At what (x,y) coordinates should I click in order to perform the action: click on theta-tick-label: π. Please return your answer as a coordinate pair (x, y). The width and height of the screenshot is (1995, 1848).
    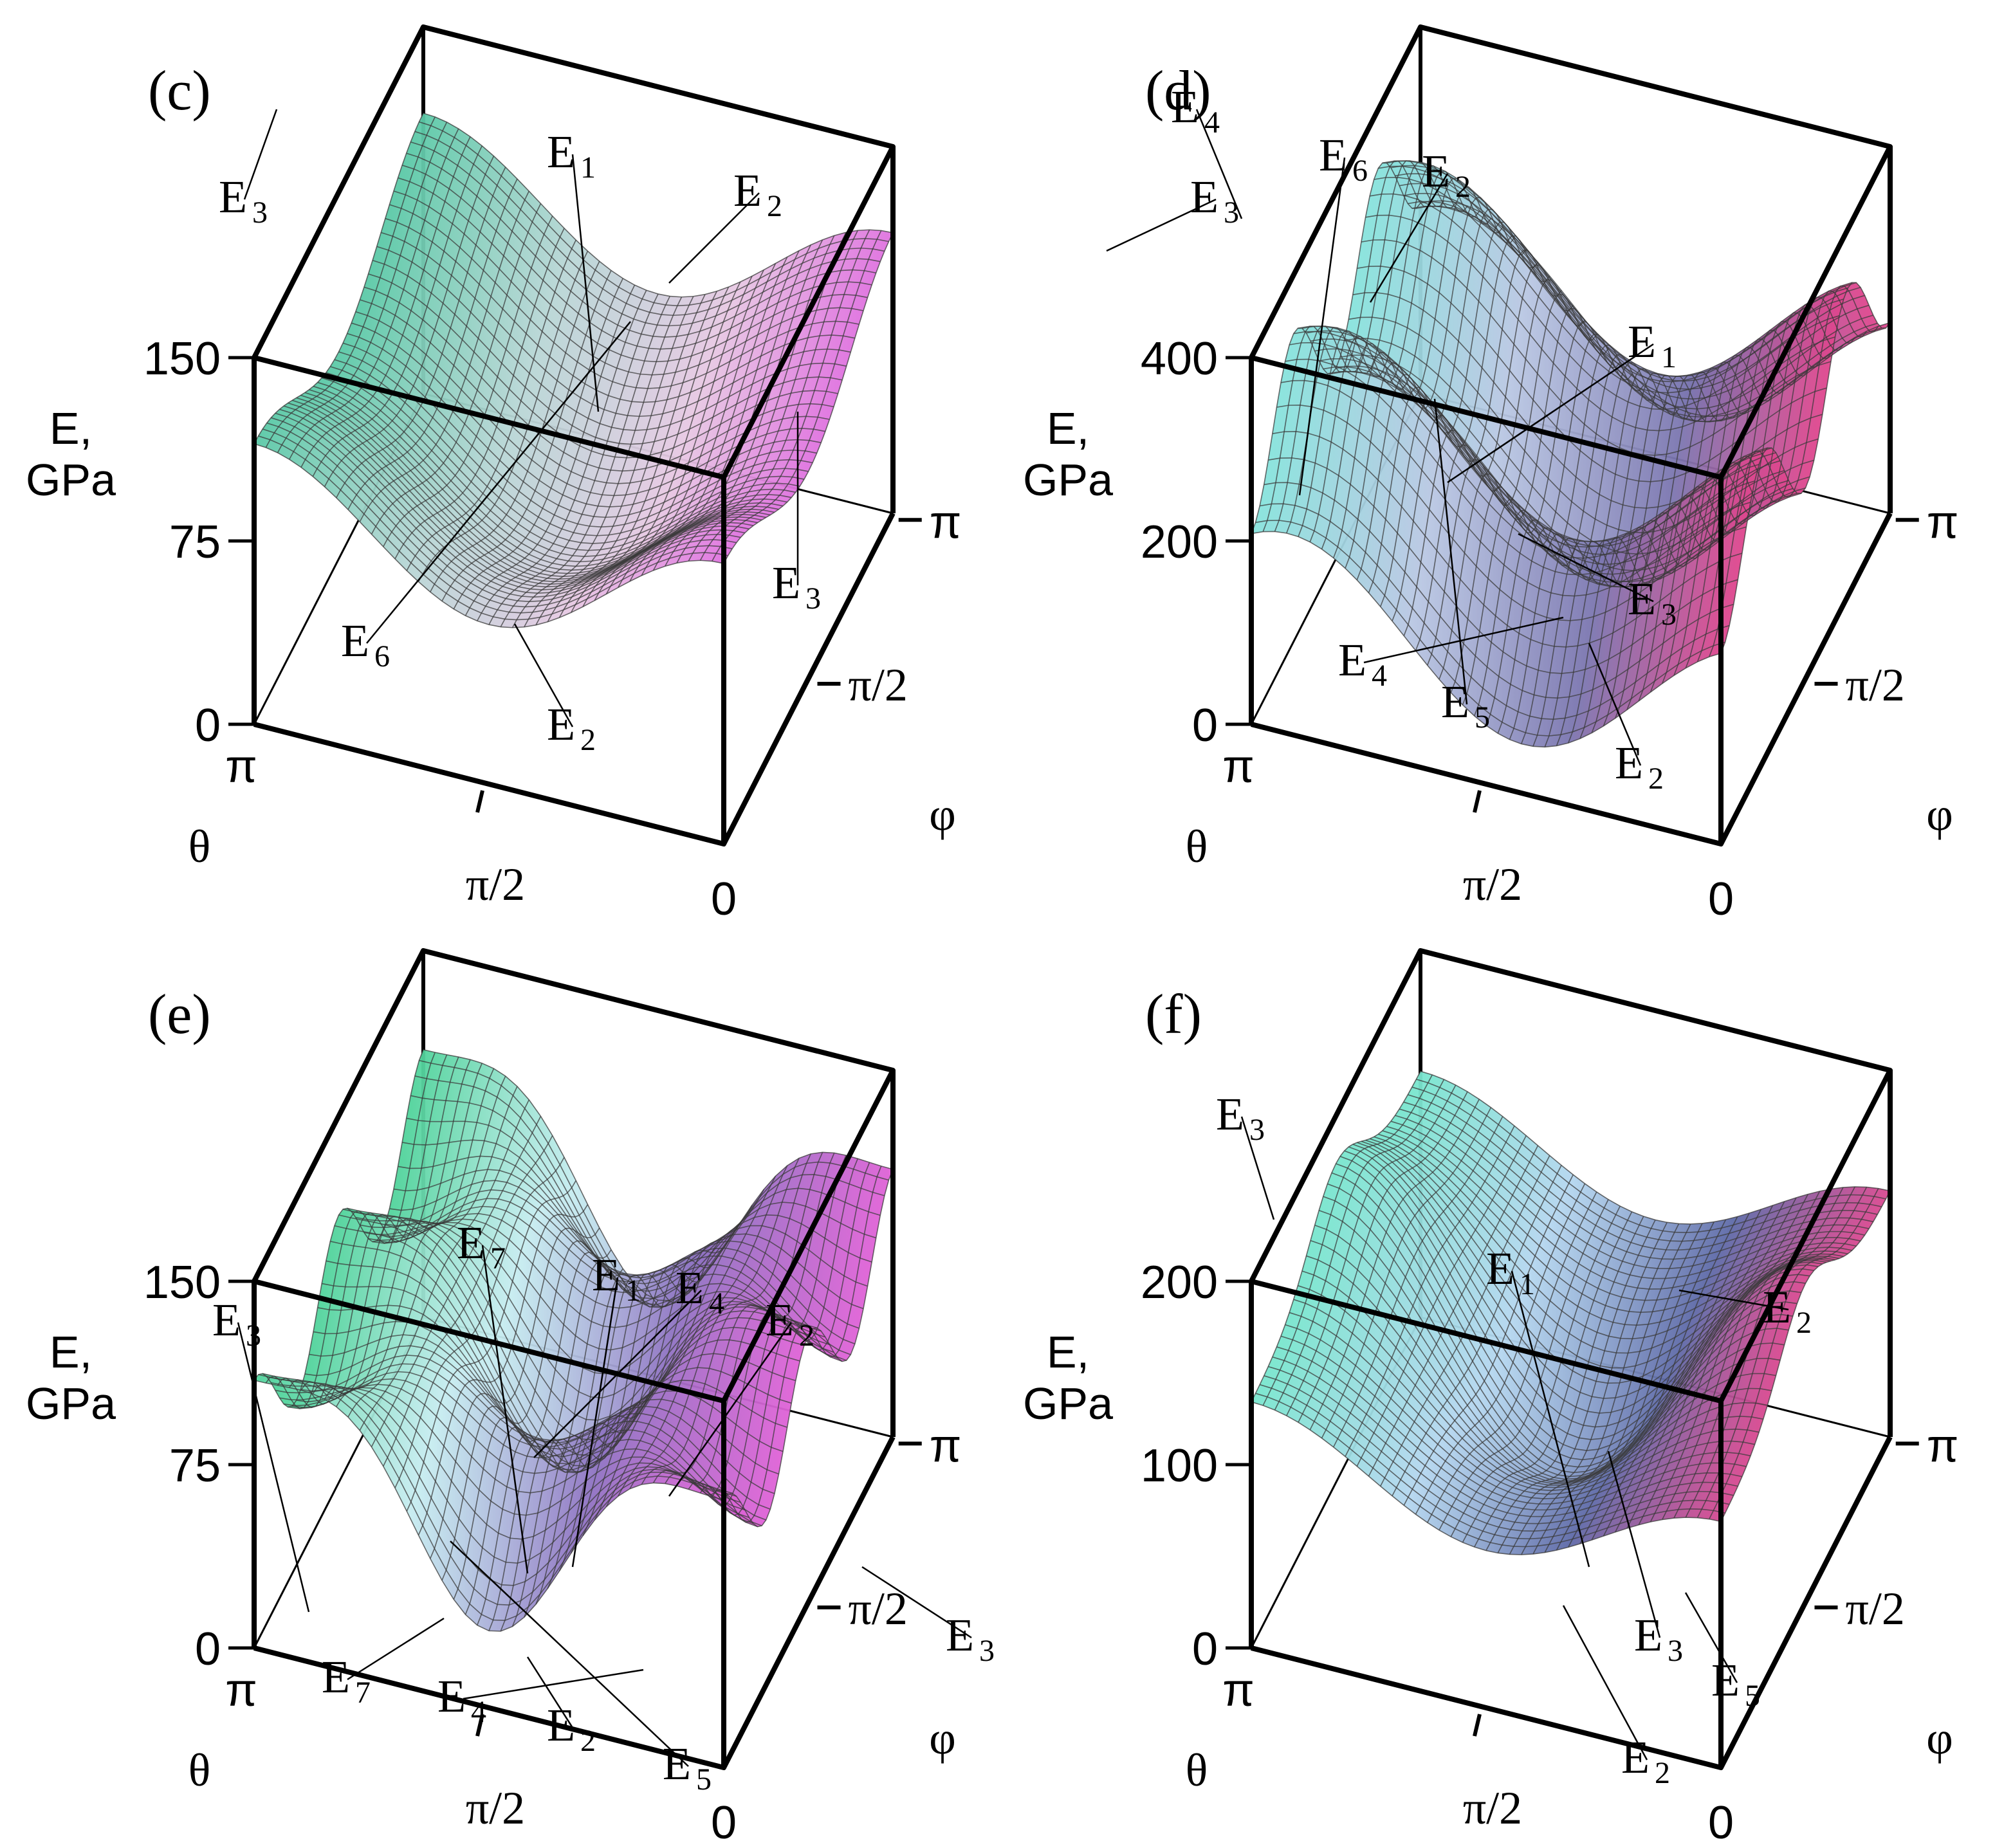
    Looking at the image, I should click on (1238, 766).